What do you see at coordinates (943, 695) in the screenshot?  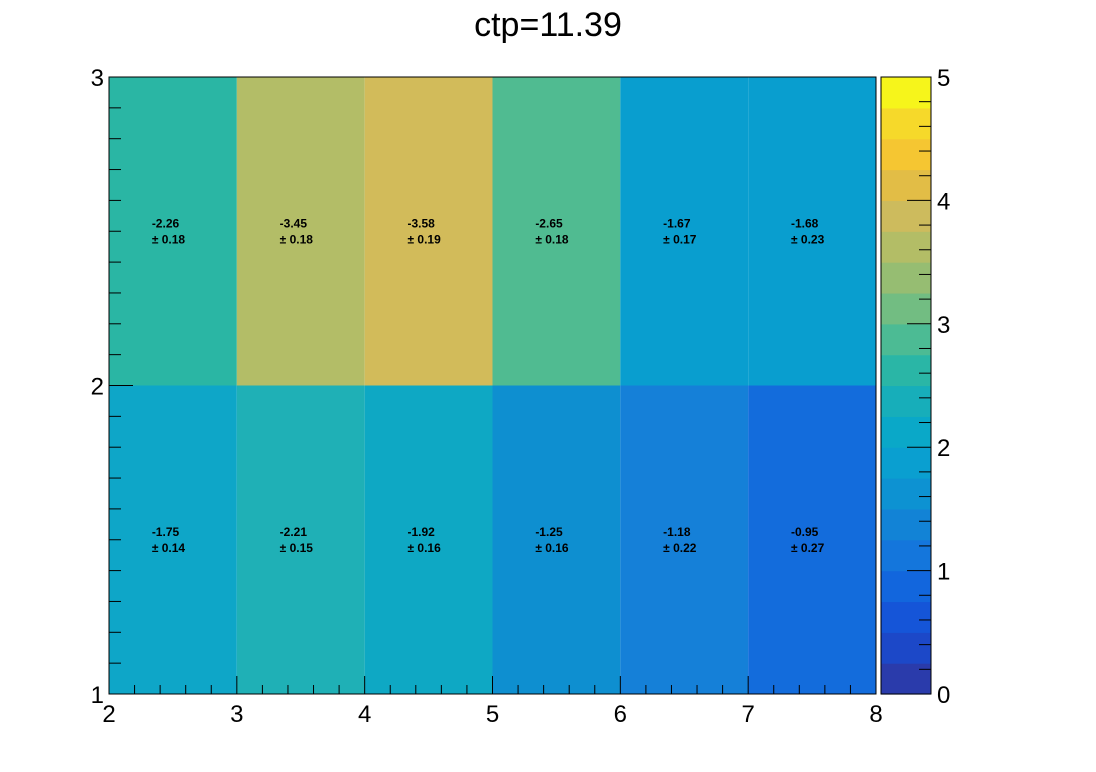 I see `z-tick-label: 0` at bounding box center [943, 695].